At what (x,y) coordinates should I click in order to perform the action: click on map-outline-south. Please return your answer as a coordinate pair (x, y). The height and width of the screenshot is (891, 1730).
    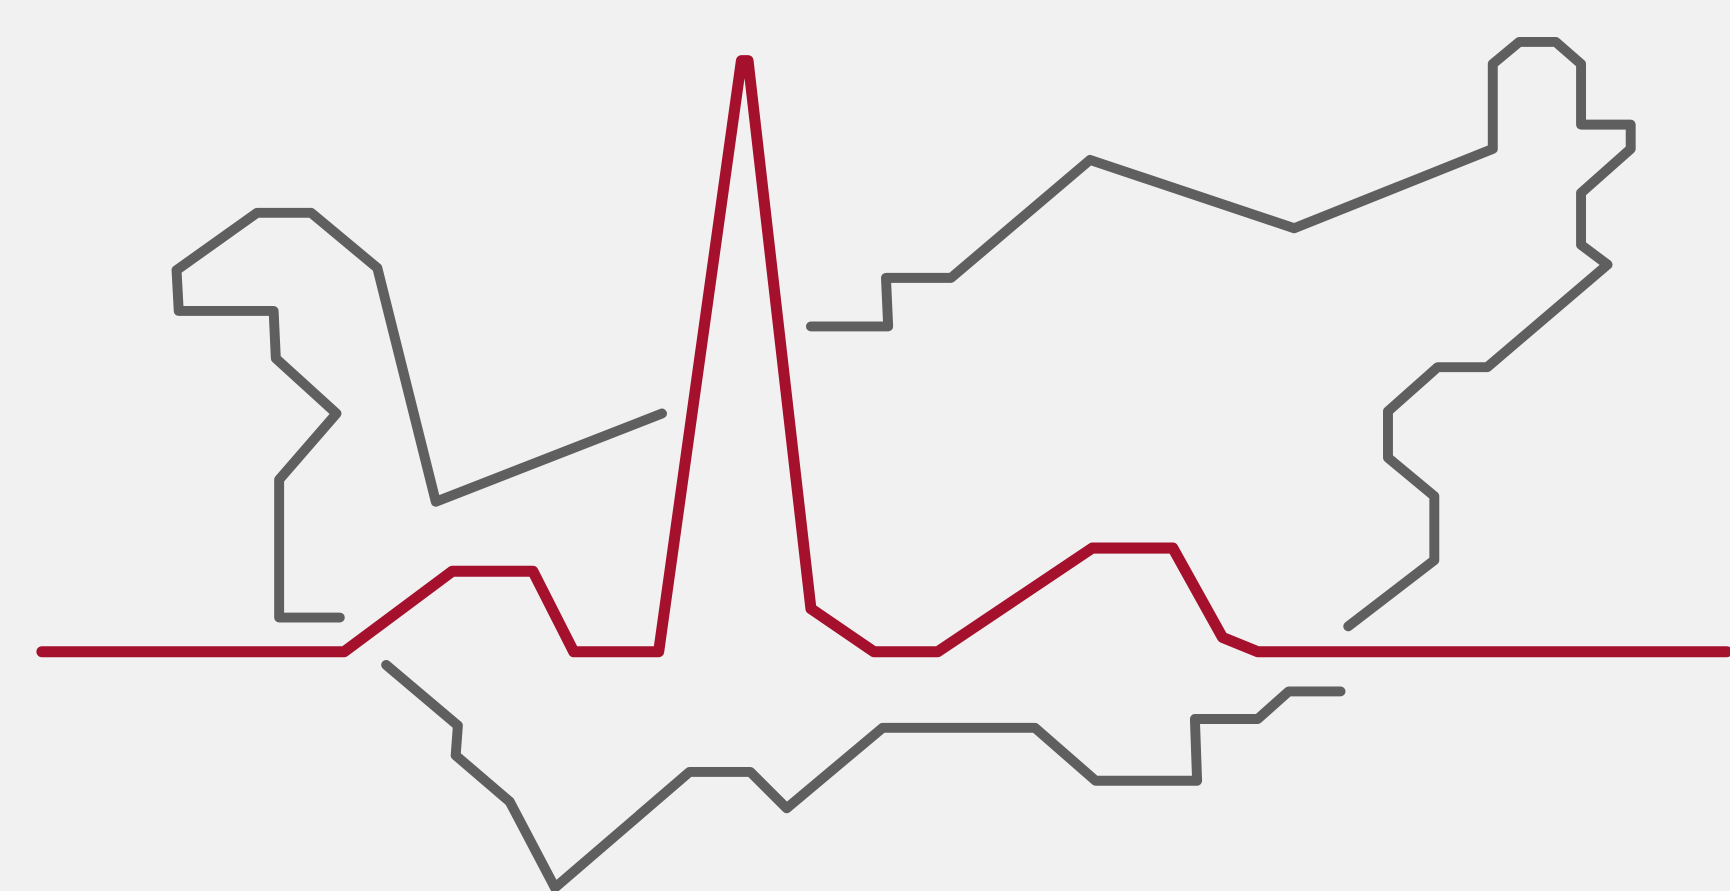
    Looking at the image, I should click on (863, 775).